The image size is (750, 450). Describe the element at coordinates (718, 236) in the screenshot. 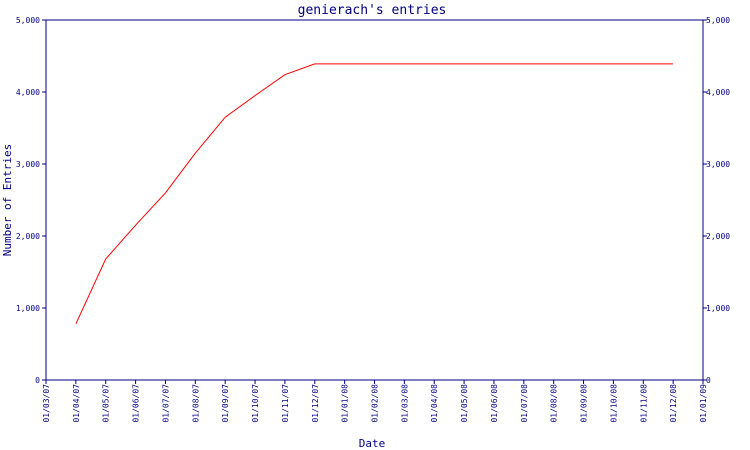

I see `y-tick-label-right: 2,000` at that location.